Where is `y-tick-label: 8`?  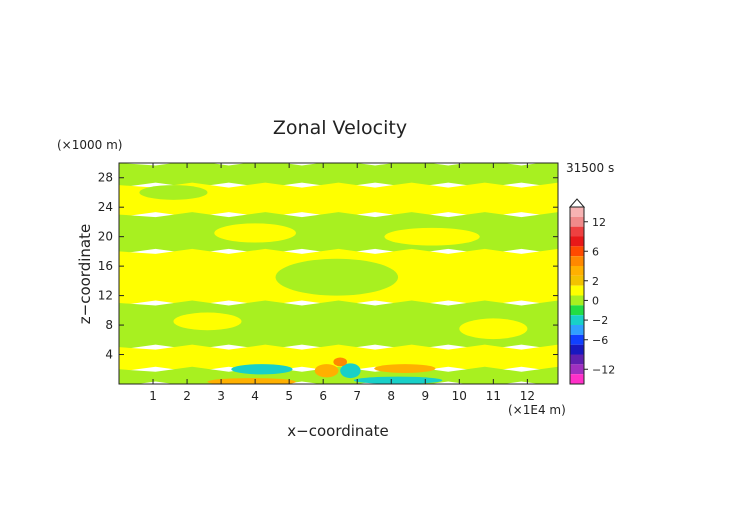 y-tick-label: 8 is located at coordinates (109, 325).